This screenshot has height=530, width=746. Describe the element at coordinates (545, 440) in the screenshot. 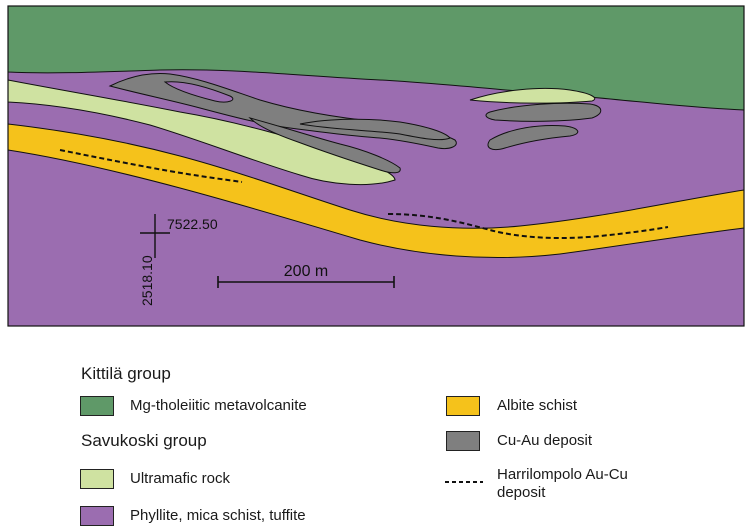

I see `legend-label-cu-au: Cu-Au deposit` at that location.